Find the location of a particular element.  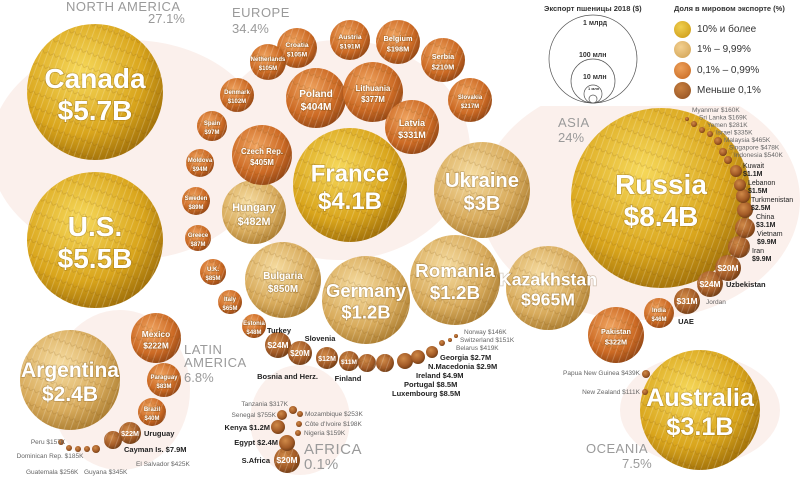

country-label: Nigeria $159K is located at coordinates (325, 433).